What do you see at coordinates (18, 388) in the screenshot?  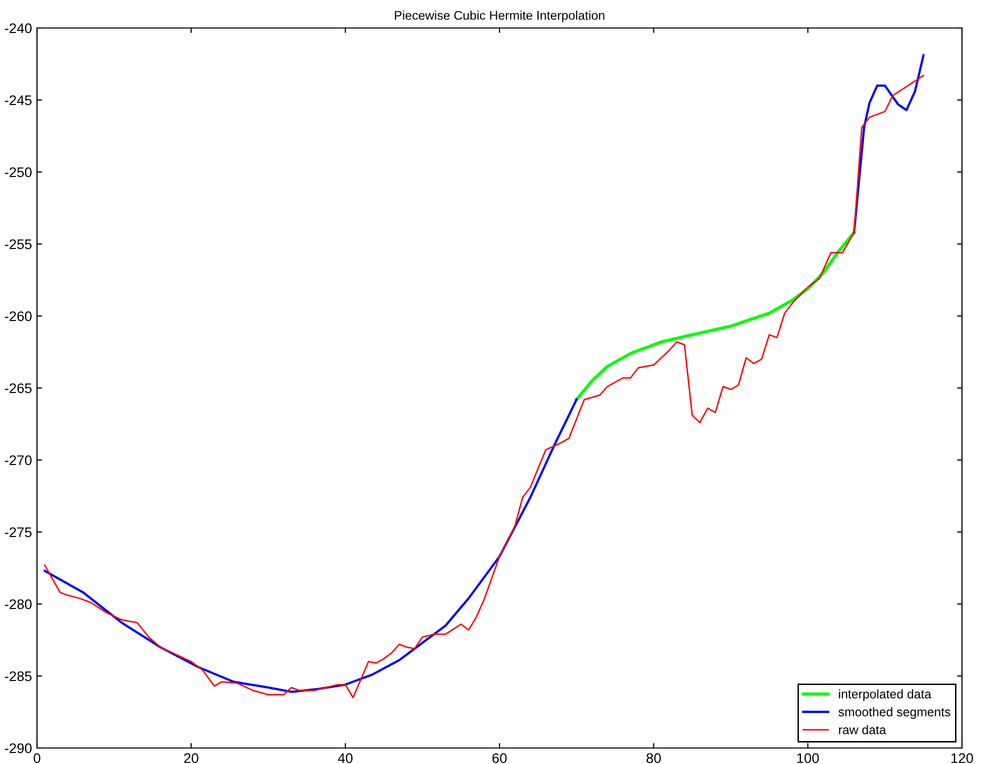 I see `y-tick-label: -265` at bounding box center [18, 388].